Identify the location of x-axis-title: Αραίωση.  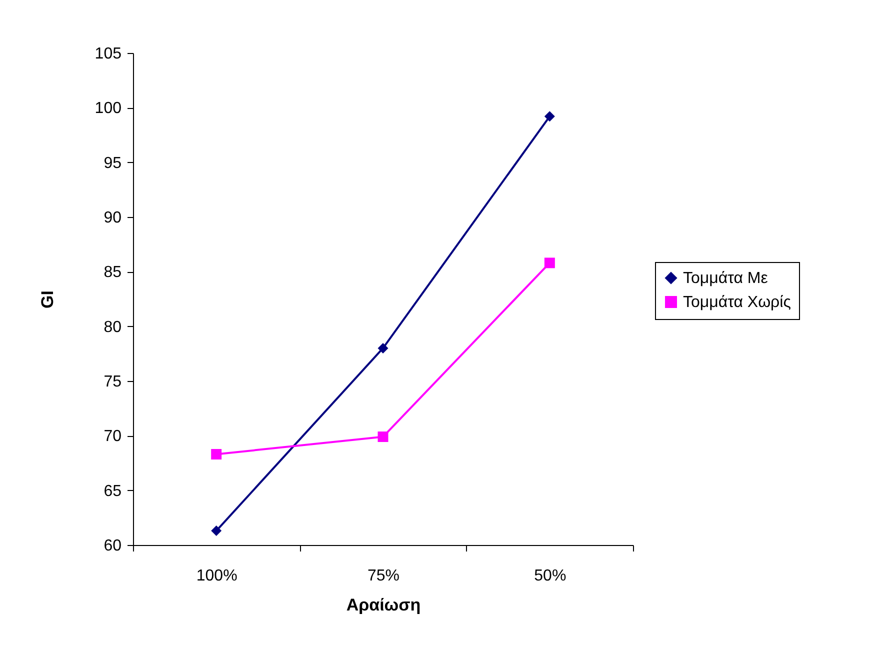
(383, 605).